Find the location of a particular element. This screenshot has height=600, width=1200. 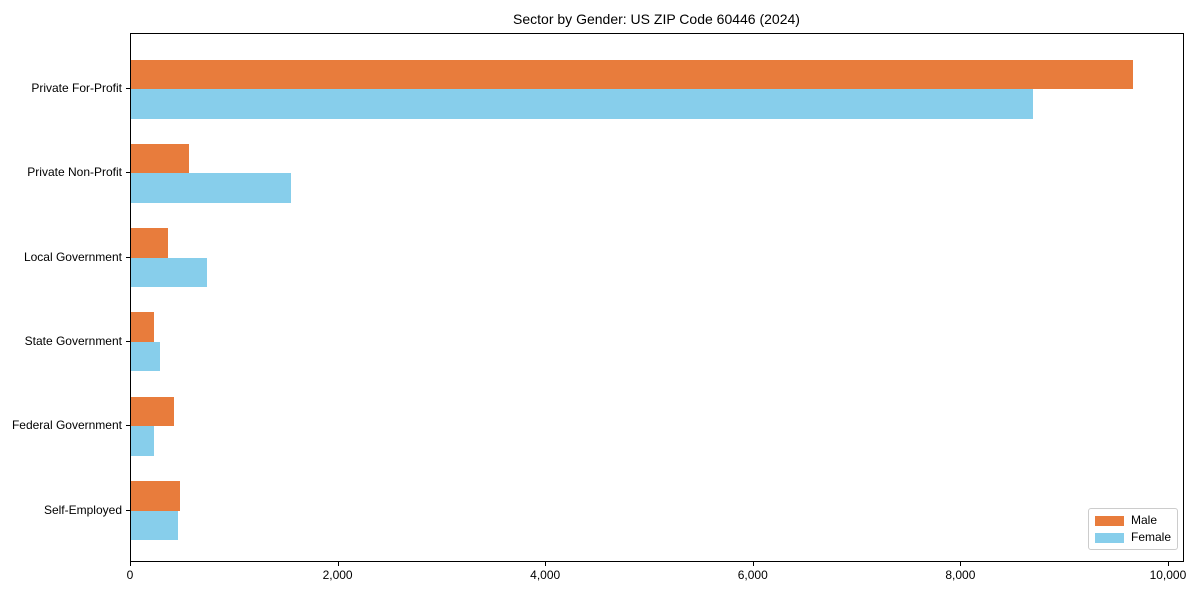

y-tick-private-non-profit is located at coordinates (128, 173).